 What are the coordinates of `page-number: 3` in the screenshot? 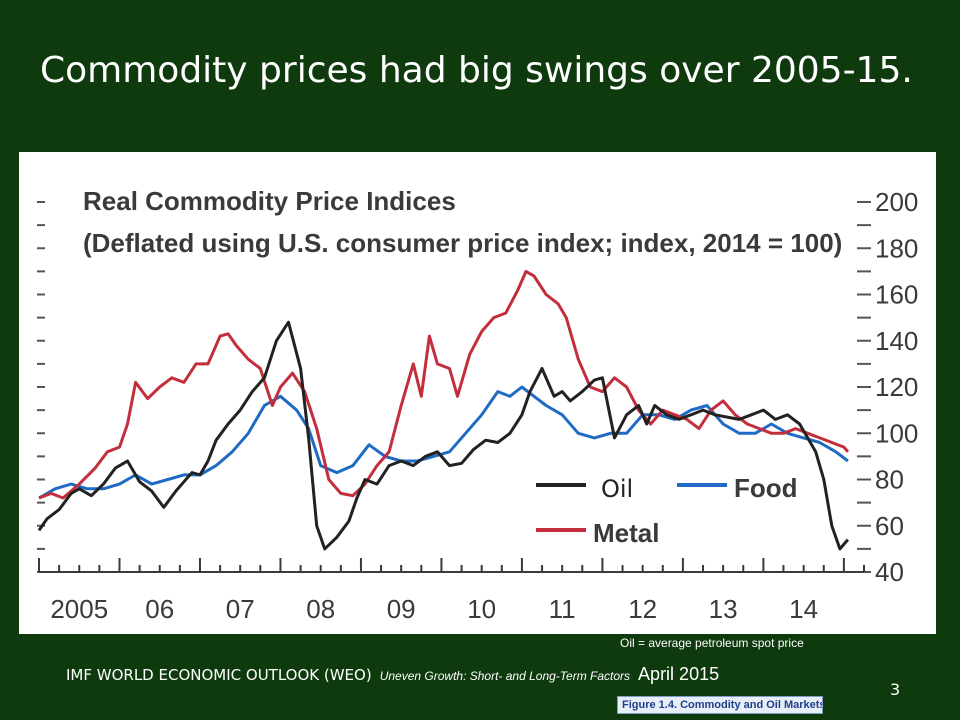 It's located at (895, 689).